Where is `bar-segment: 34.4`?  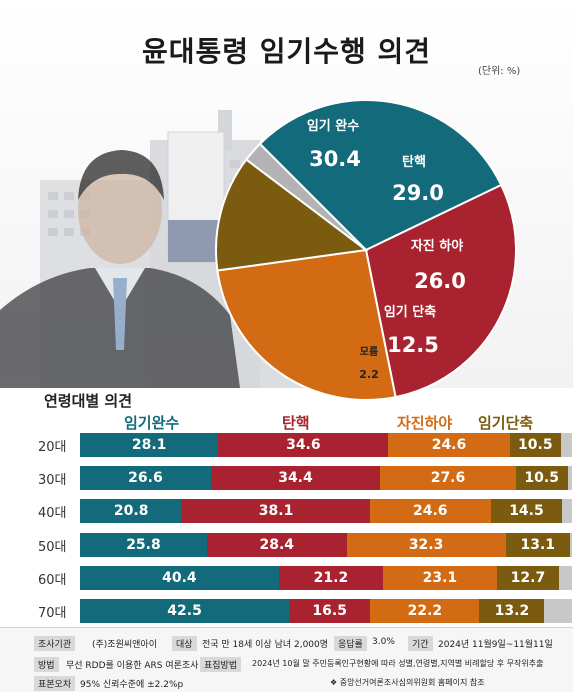 bar-segment: 34.4 is located at coordinates (295, 478).